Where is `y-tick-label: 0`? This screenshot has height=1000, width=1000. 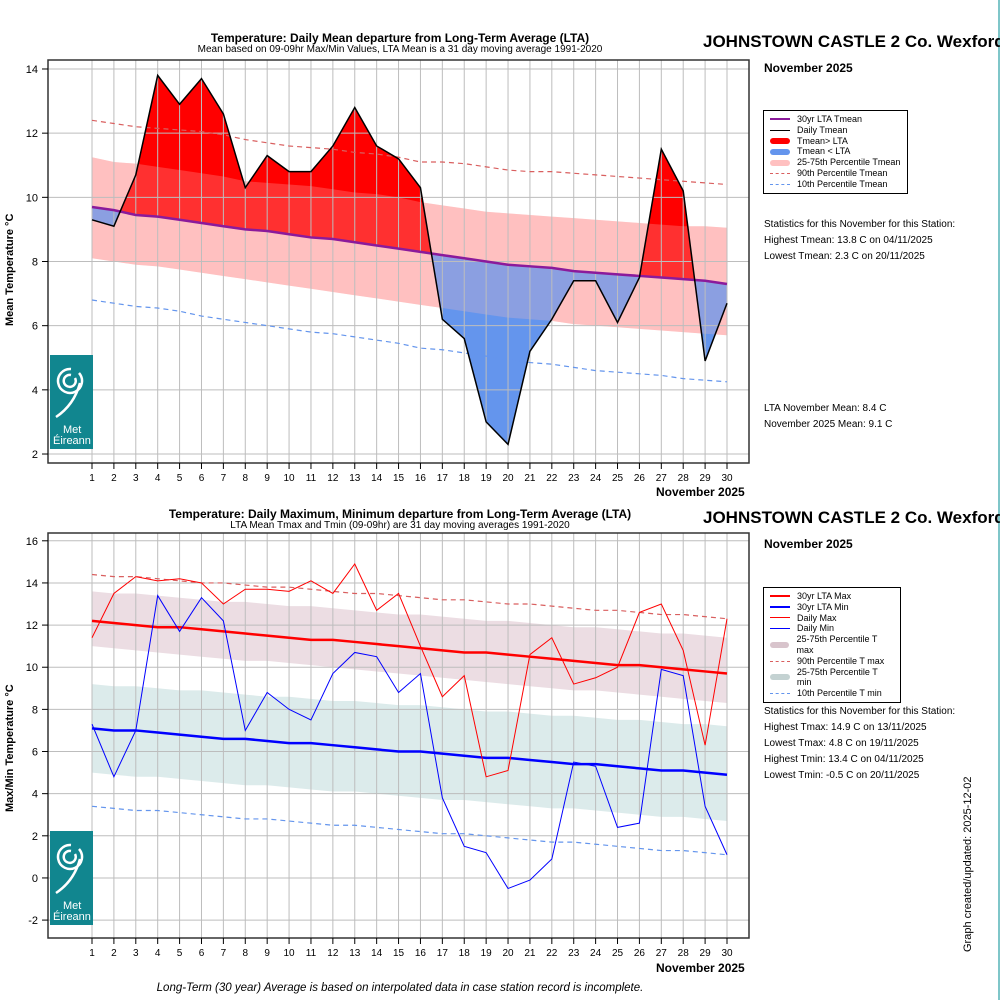 y-tick-label: 0 is located at coordinates (35, 879).